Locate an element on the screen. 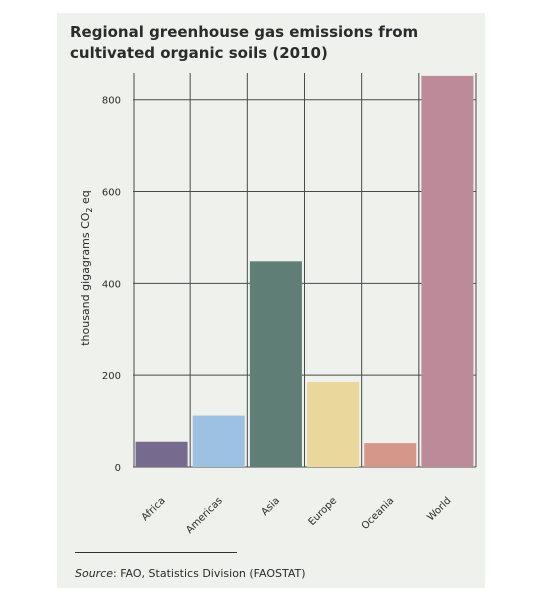  x-axis-ticks: Africa Americas Asia Europe Oceania World is located at coordinates (297, 515).